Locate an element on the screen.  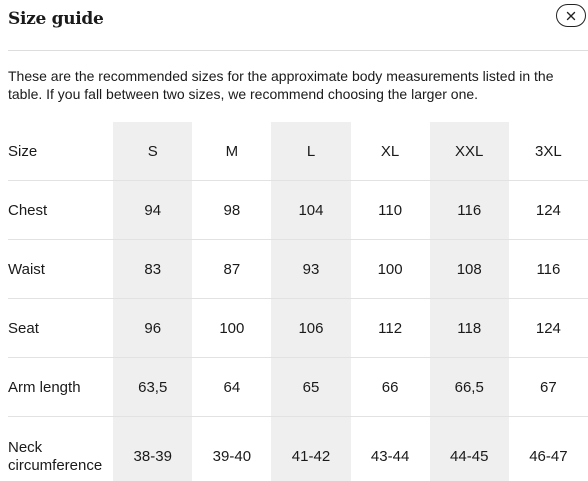
size-column-header: L is located at coordinates (311, 151).